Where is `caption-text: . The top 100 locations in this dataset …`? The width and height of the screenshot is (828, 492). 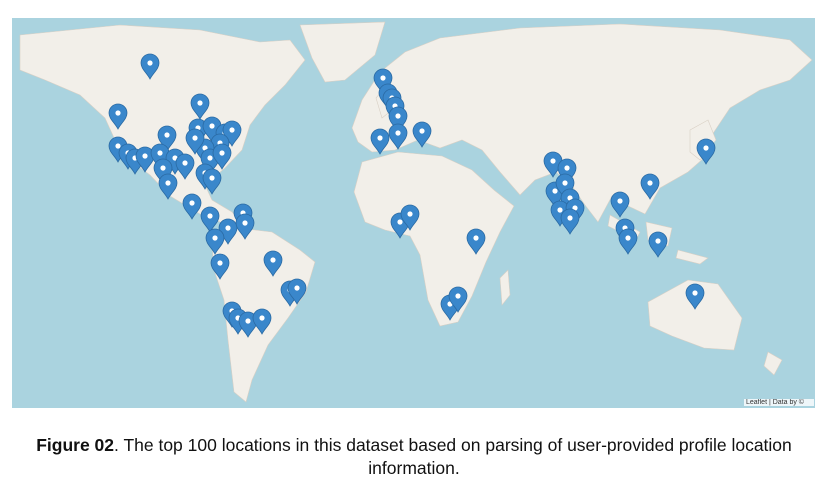
caption-text: . The top 100 locations in this dataset … is located at coordinates (453, 456).